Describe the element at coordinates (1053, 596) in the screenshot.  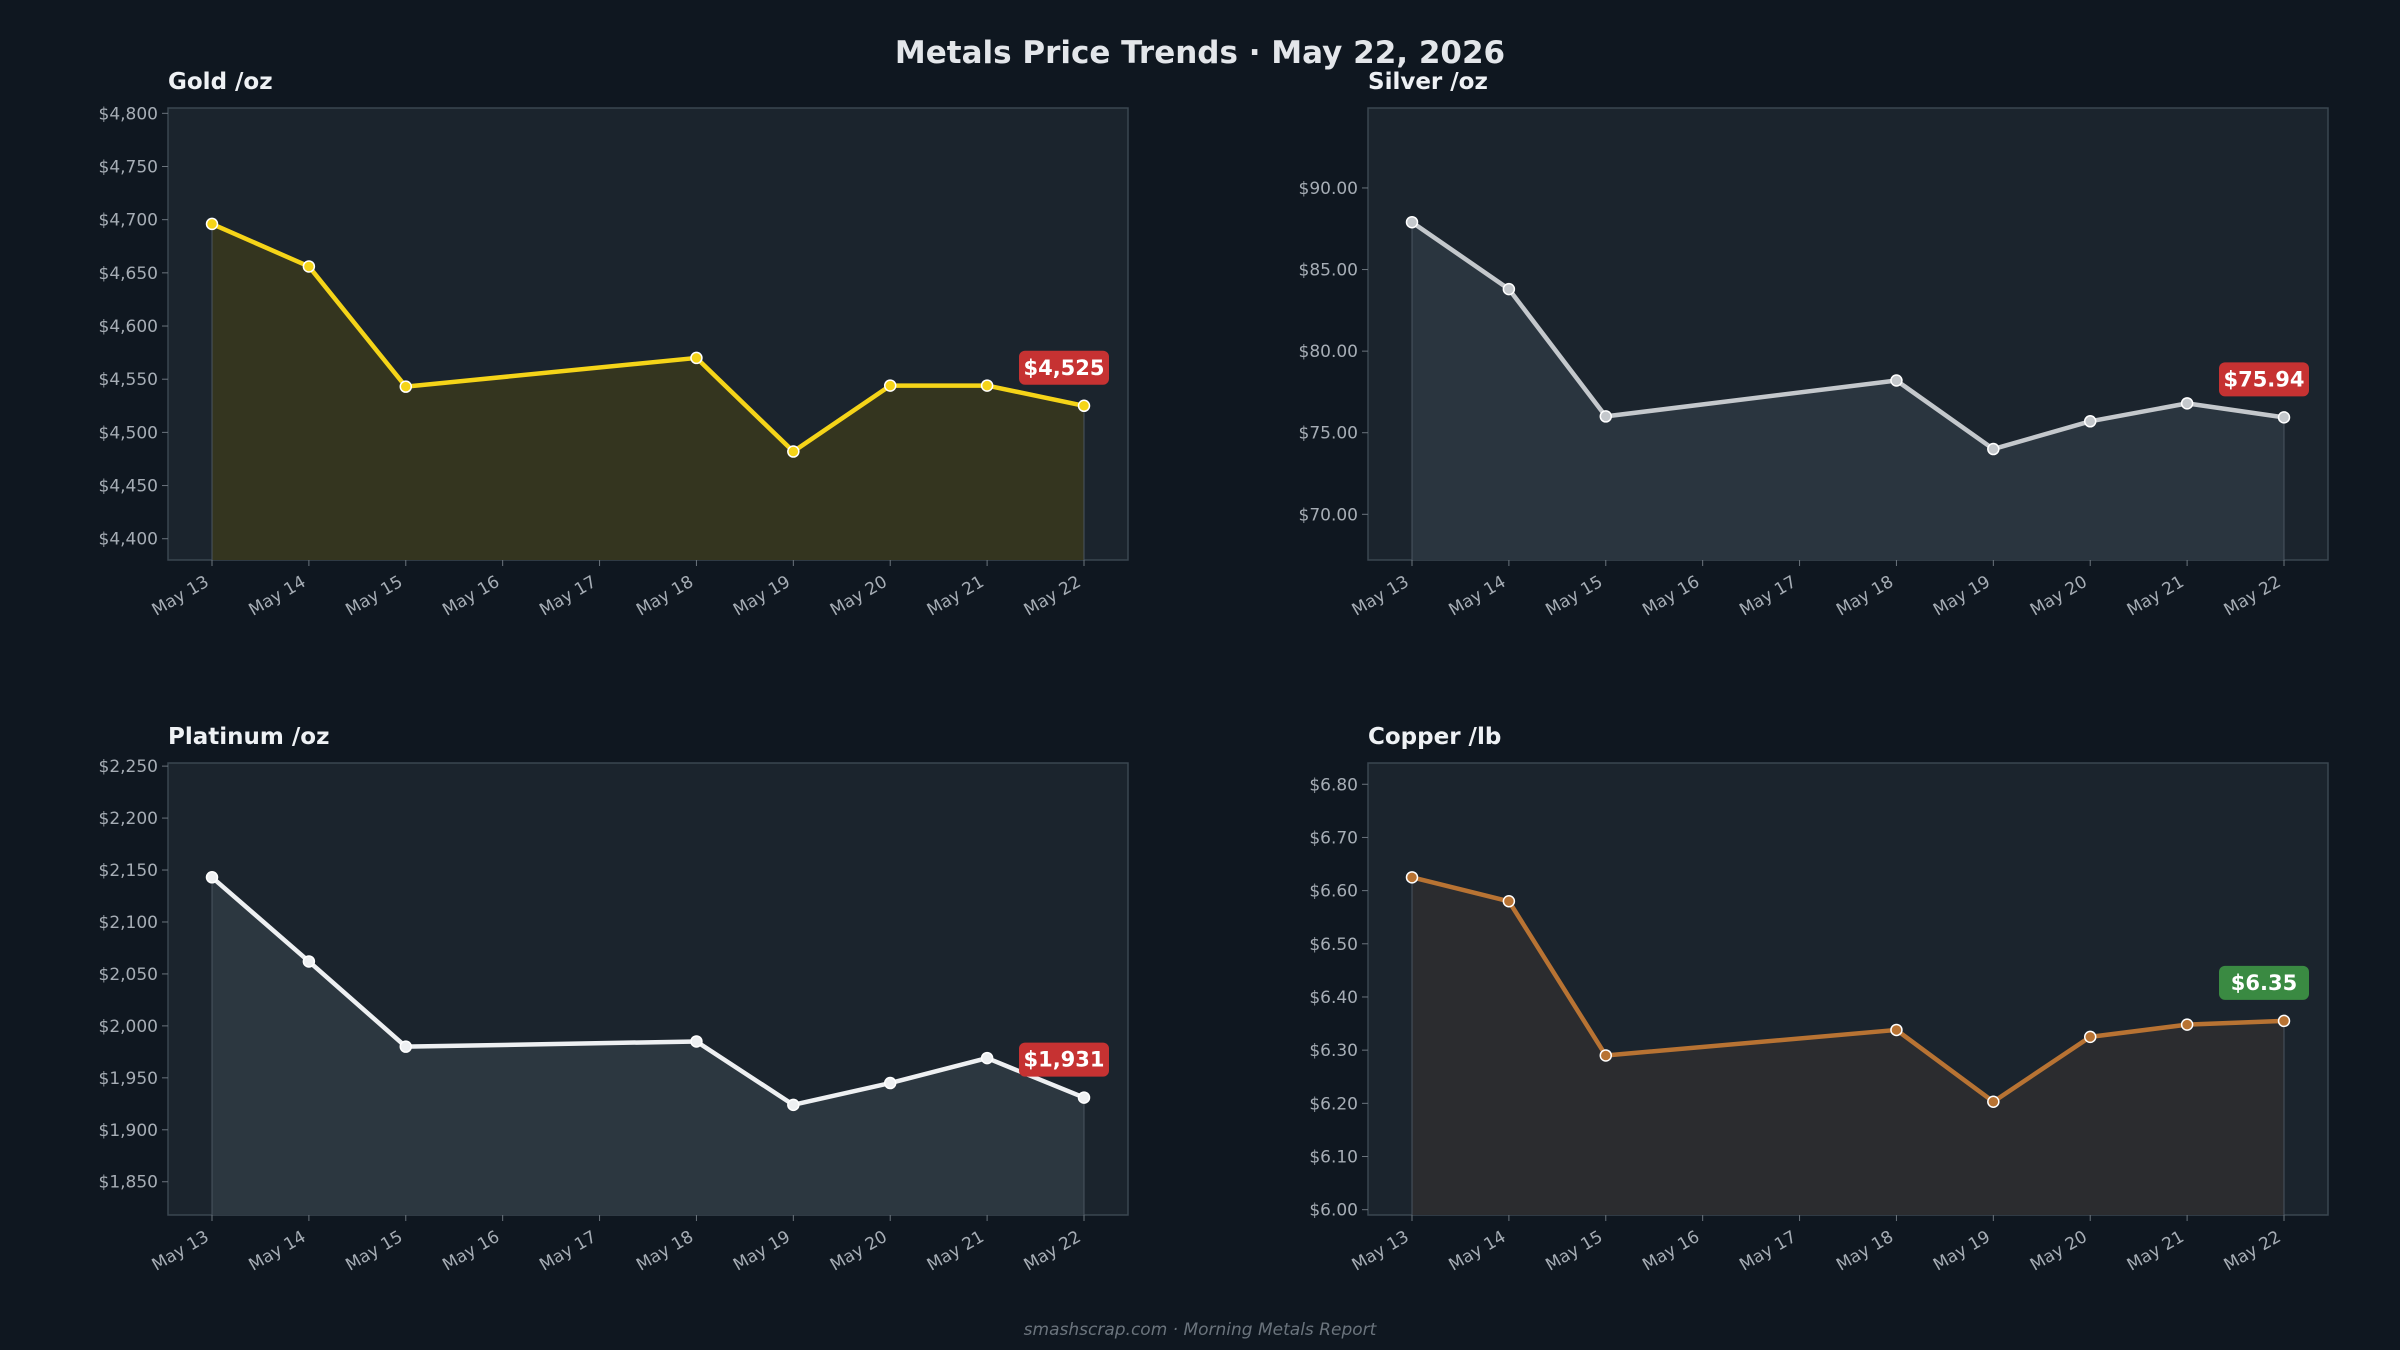
I see `gold-xtick-label: May 22` at that location.